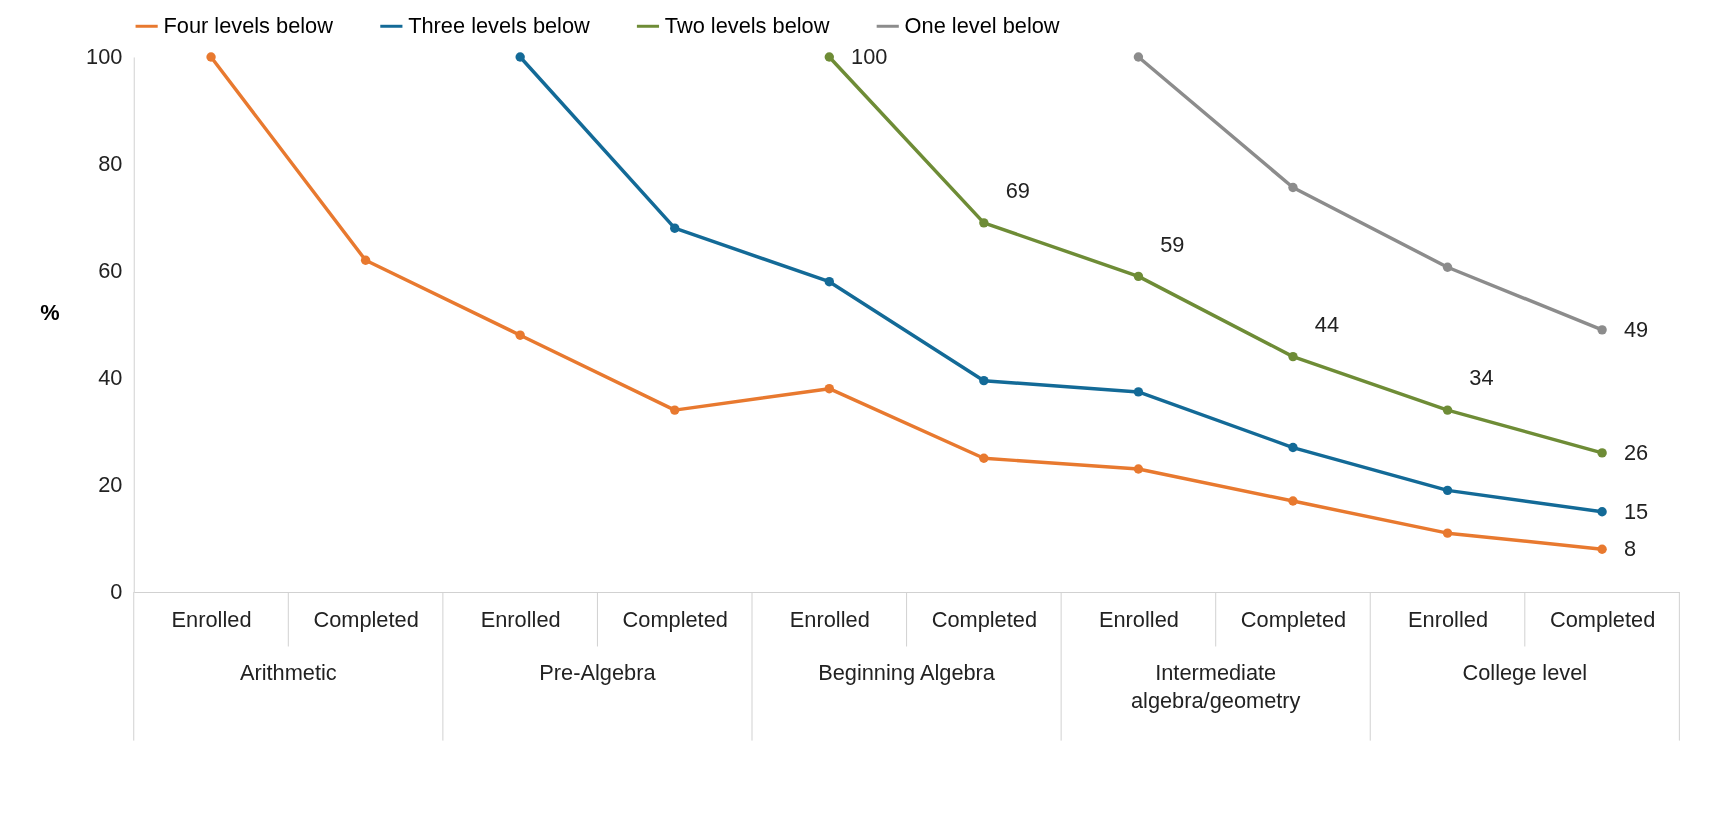 Image resolution: width=1720 pixels, height=827 pixels. Describe the element at coordinates (110, 271) in the screenshot. I see `y-tick-label: 60` at that location.